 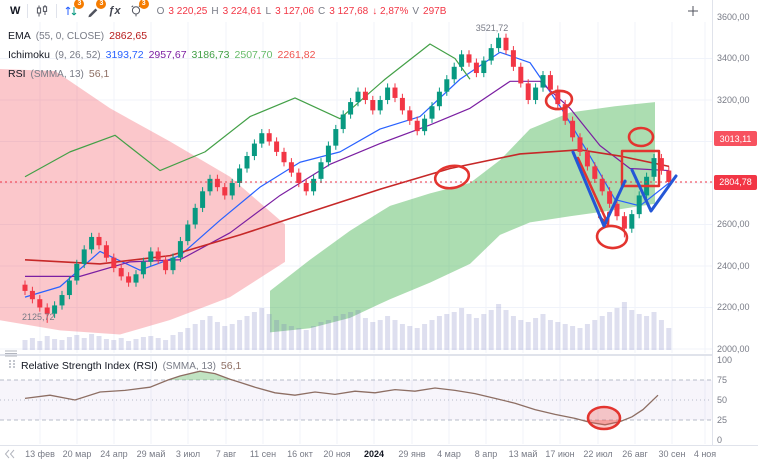 I want to click on ichimoku-value: 3193,72, so click(x=124, y=55).